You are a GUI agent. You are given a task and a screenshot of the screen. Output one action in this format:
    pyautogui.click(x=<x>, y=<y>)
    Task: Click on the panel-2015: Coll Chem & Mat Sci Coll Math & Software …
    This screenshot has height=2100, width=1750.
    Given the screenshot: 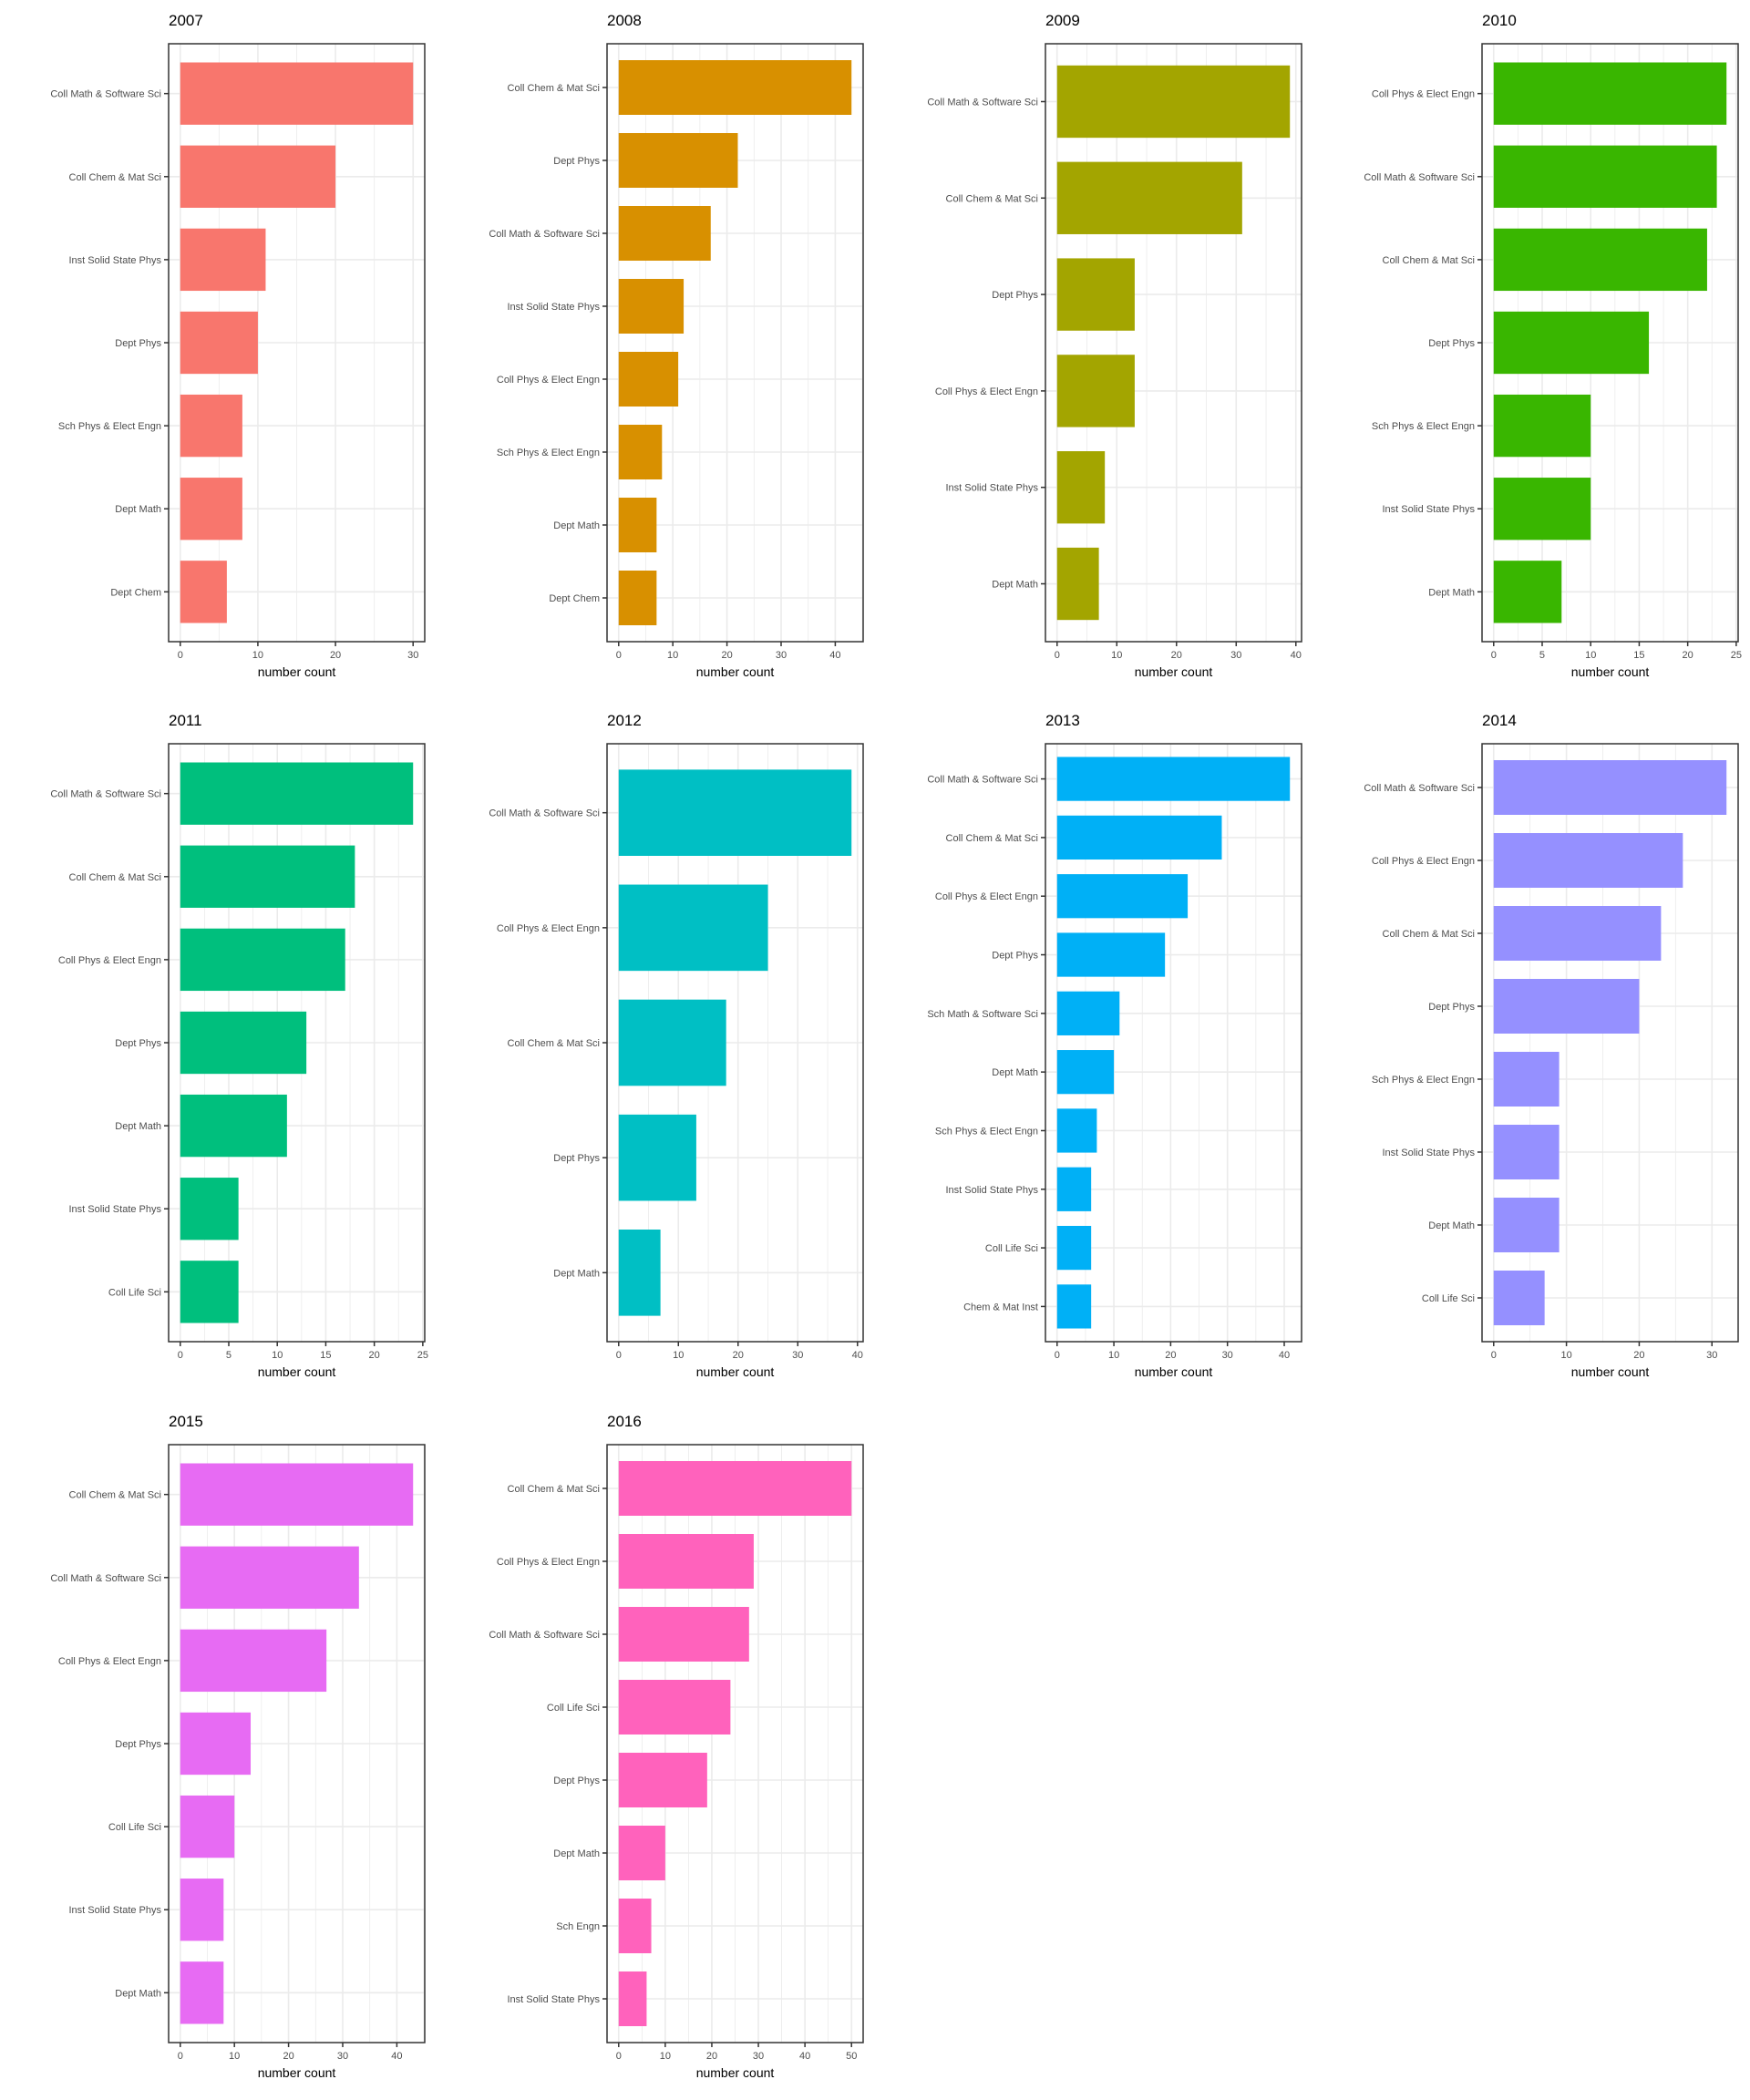 What is the action you would take?
    pyautogui.click(x=238, y=1747)
    